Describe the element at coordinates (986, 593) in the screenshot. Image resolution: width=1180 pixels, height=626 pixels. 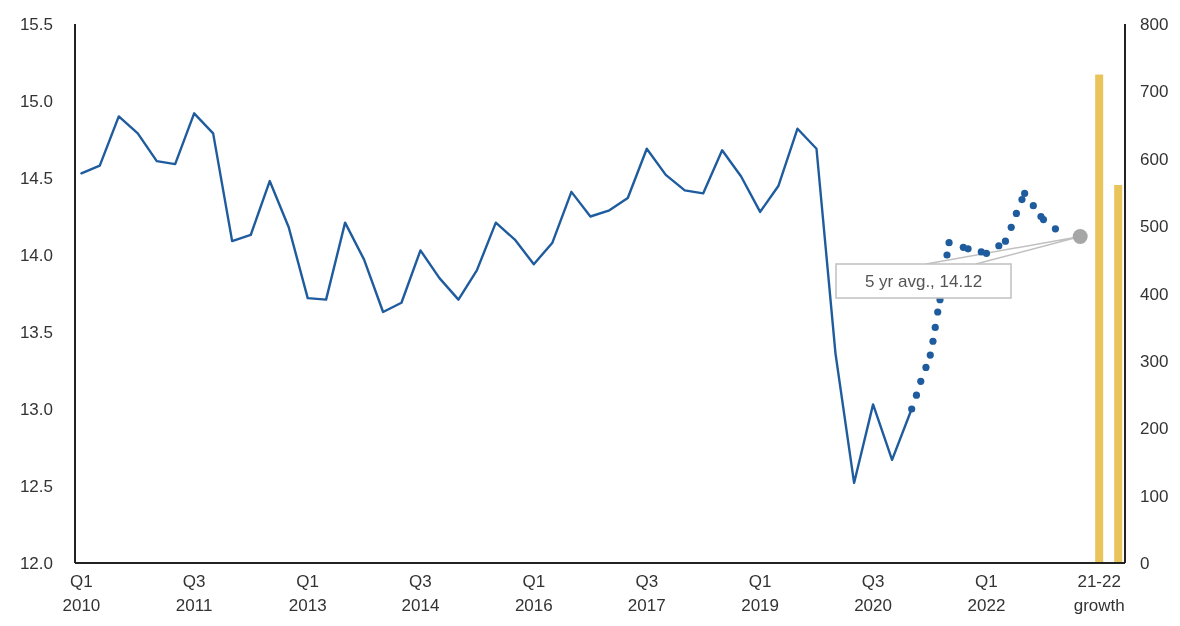
I see `x-tick-label: Q1 2022` at that location.